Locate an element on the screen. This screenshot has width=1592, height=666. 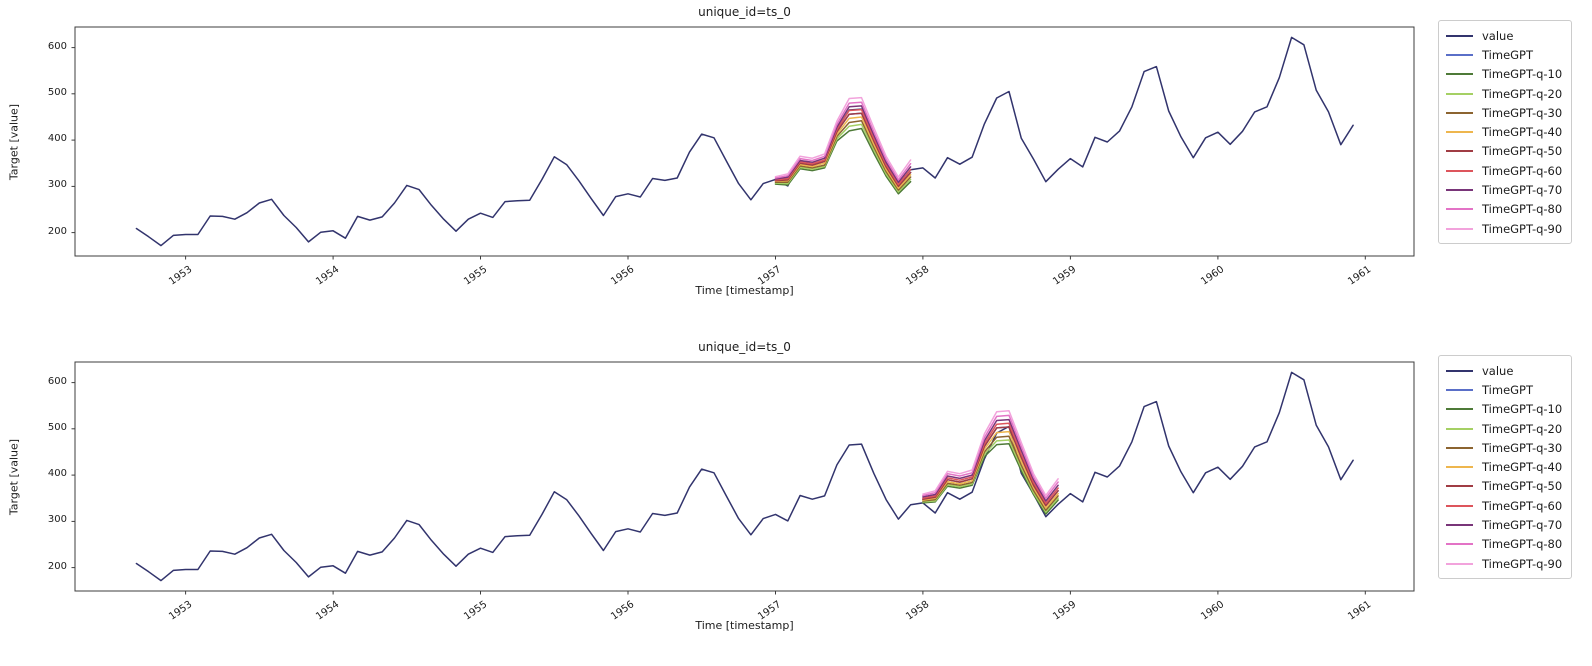
y-tick-label: 300 is located at coordinates (57, 520).